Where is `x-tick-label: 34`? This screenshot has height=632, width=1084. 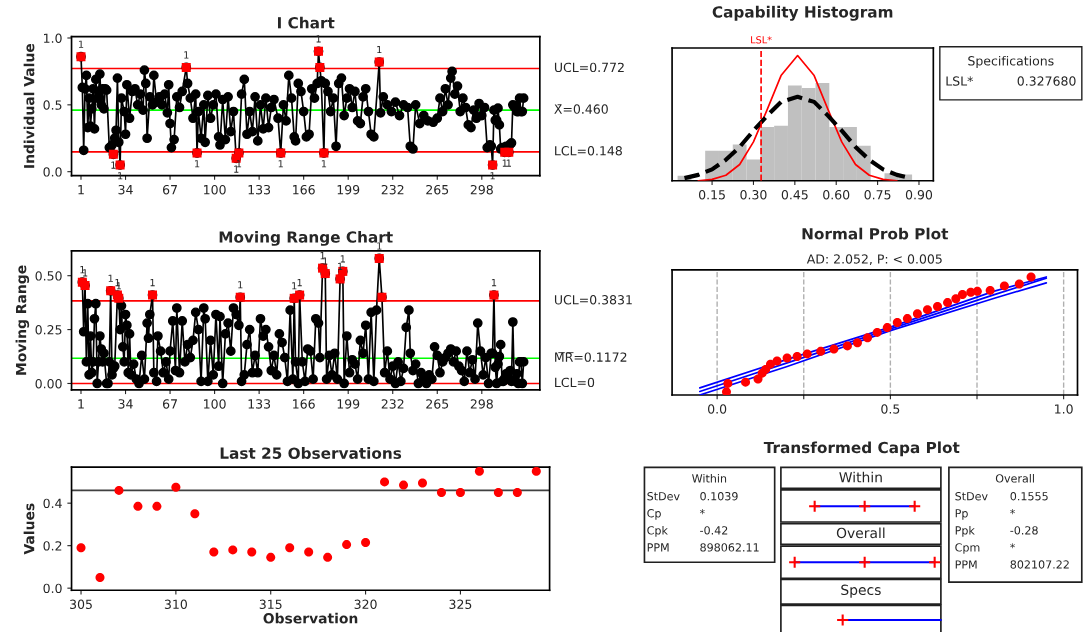
x-tick-label: 34 is located at coordinates (125, 404).